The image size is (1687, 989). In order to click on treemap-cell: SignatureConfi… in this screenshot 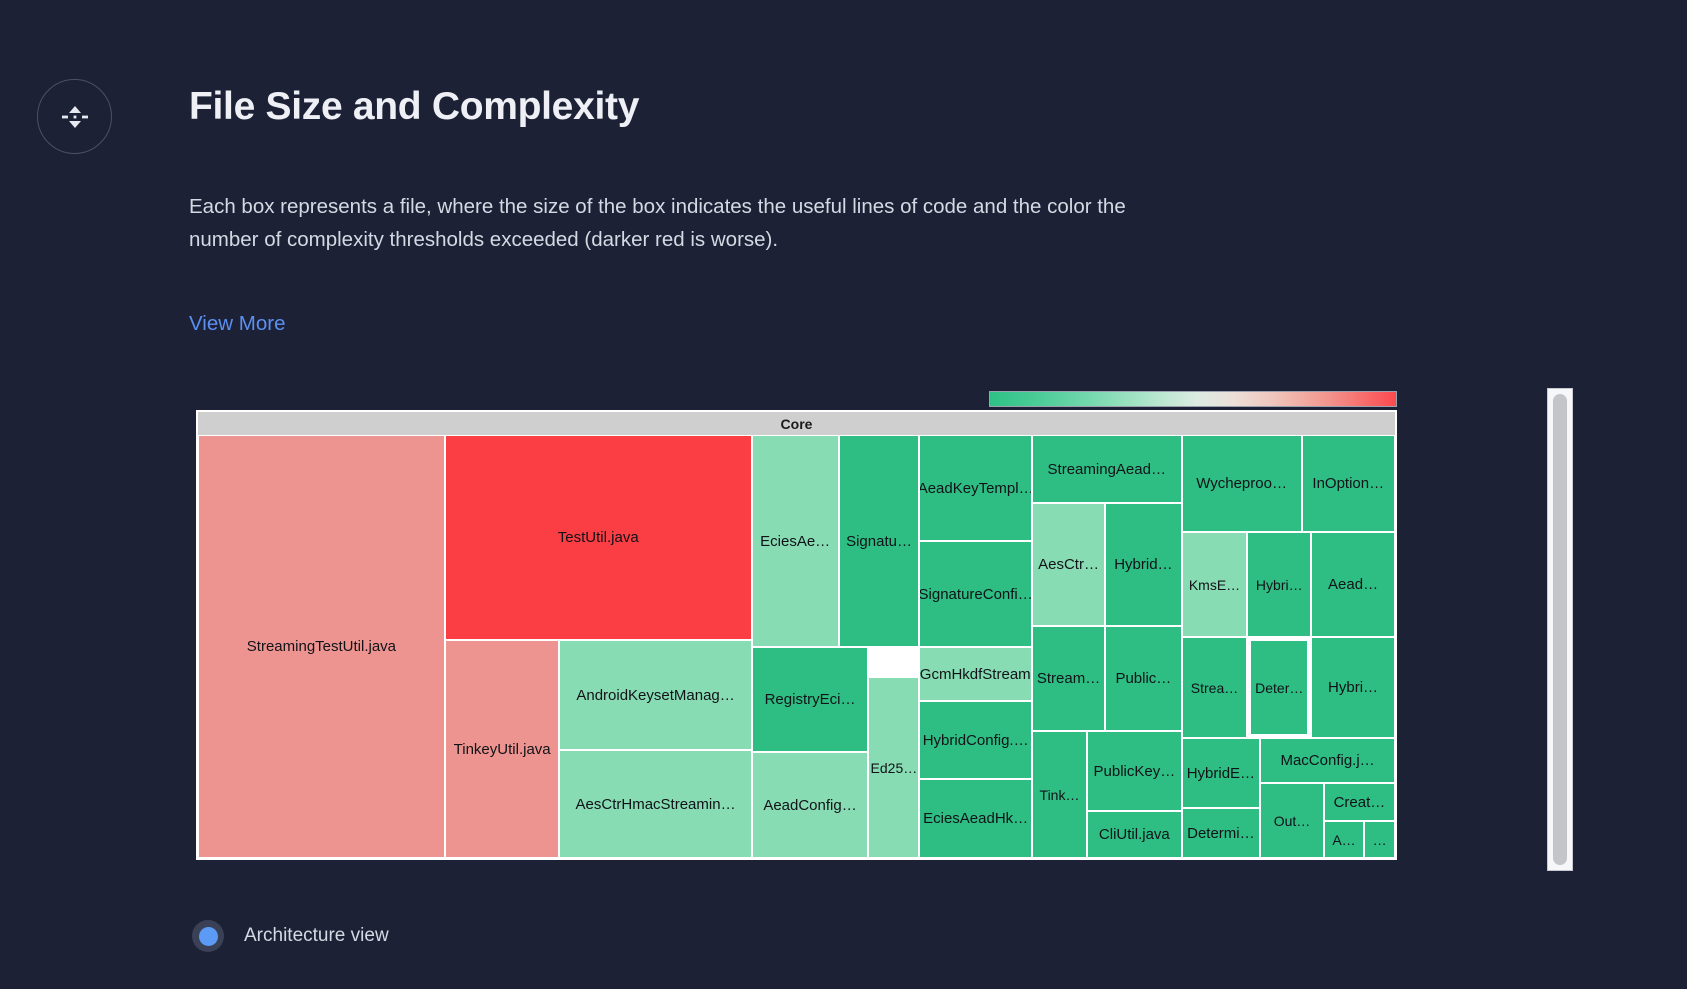, I will do `click(975, 594)`.